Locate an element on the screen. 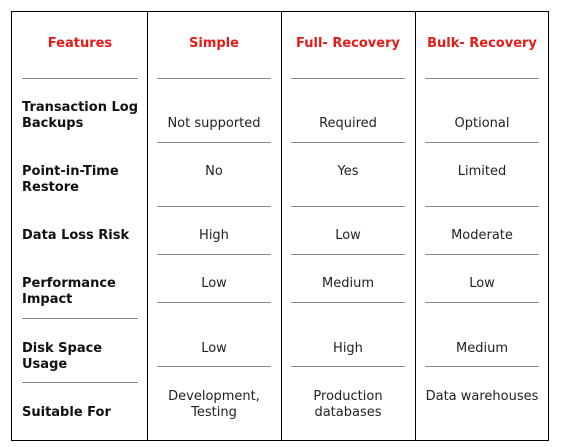 The height and width of the screenshot is (447, 582). cell-full: databases is located at coordinates (348, 412).